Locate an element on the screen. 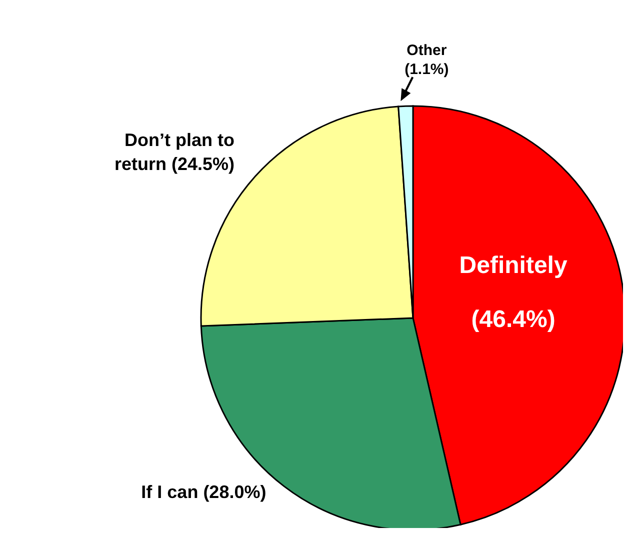 This screenshot has height=536, width=631. slice-label: Other is located at coordinates (426, 51).